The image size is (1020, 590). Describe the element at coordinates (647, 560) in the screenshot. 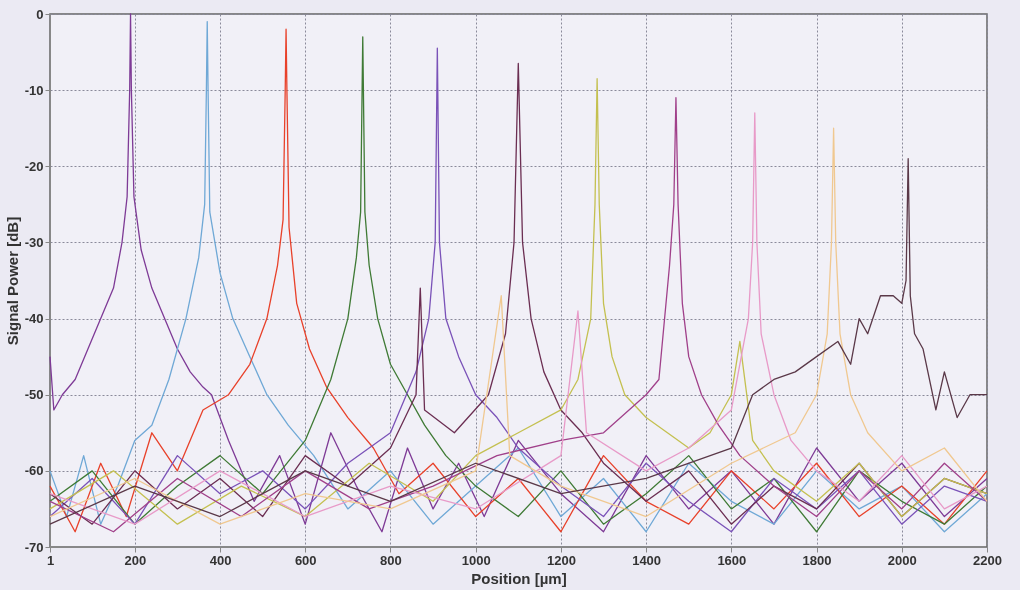

I see `x-tick-label: 1400` at that location.